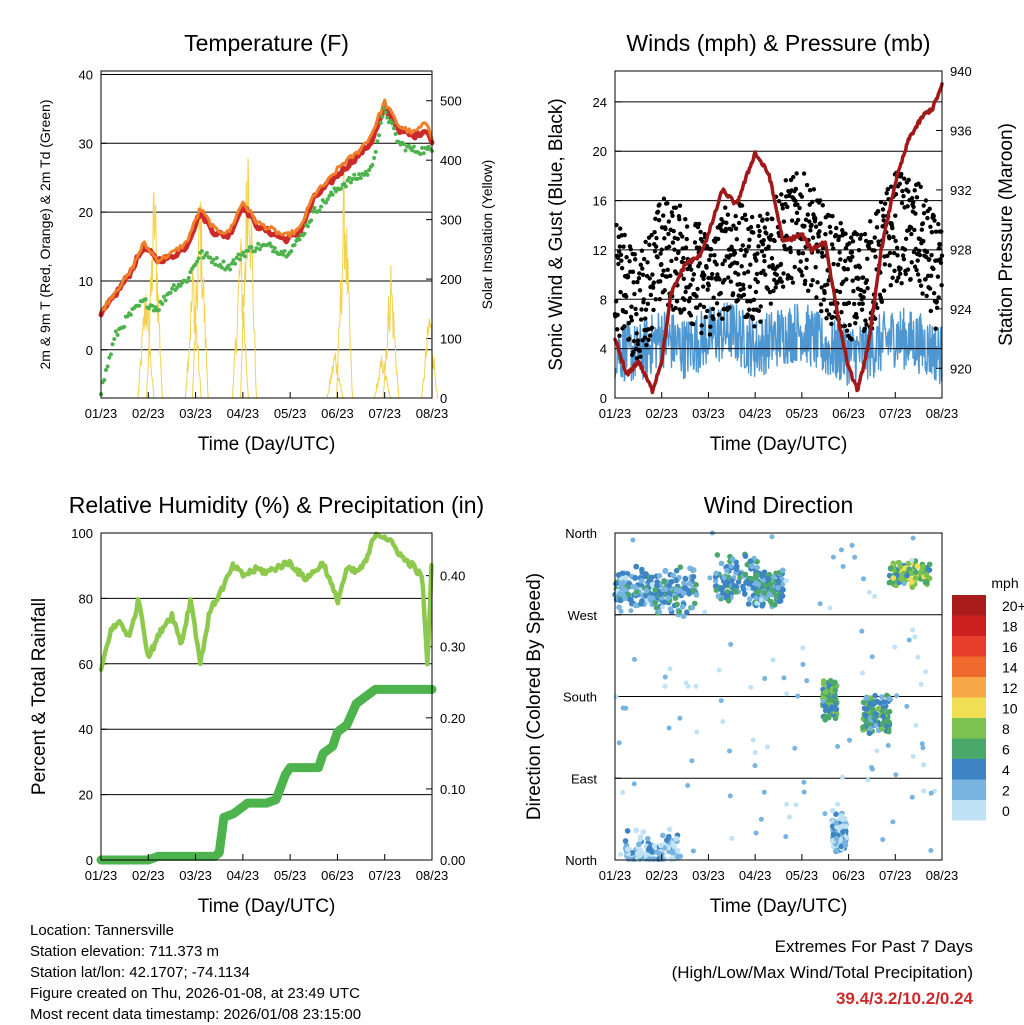 The width and height of the screenshot is (1024, 1025). Describe the element at coordinates (603, 299) in the screenshot. I see `y-tick-label: 8` at that location.